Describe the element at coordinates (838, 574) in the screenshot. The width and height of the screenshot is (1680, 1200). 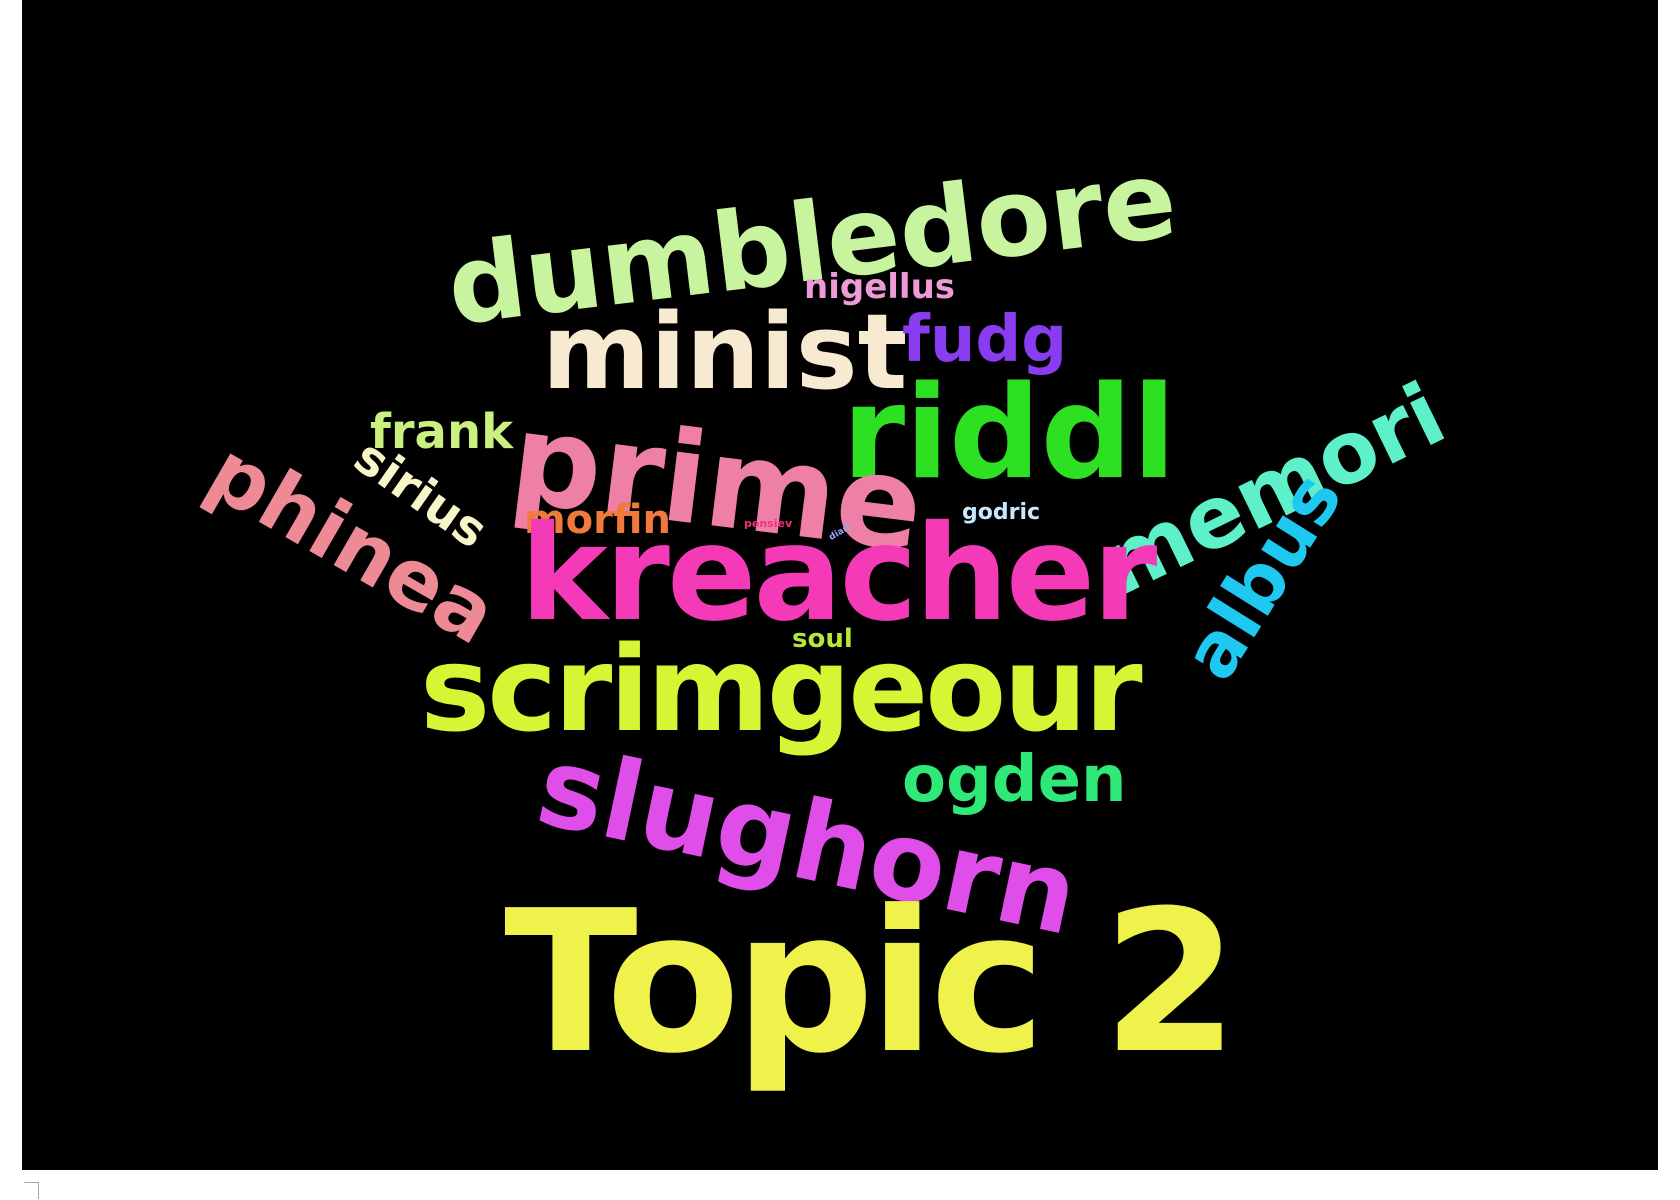
I see `word-kreacher: kreacher` at that location.